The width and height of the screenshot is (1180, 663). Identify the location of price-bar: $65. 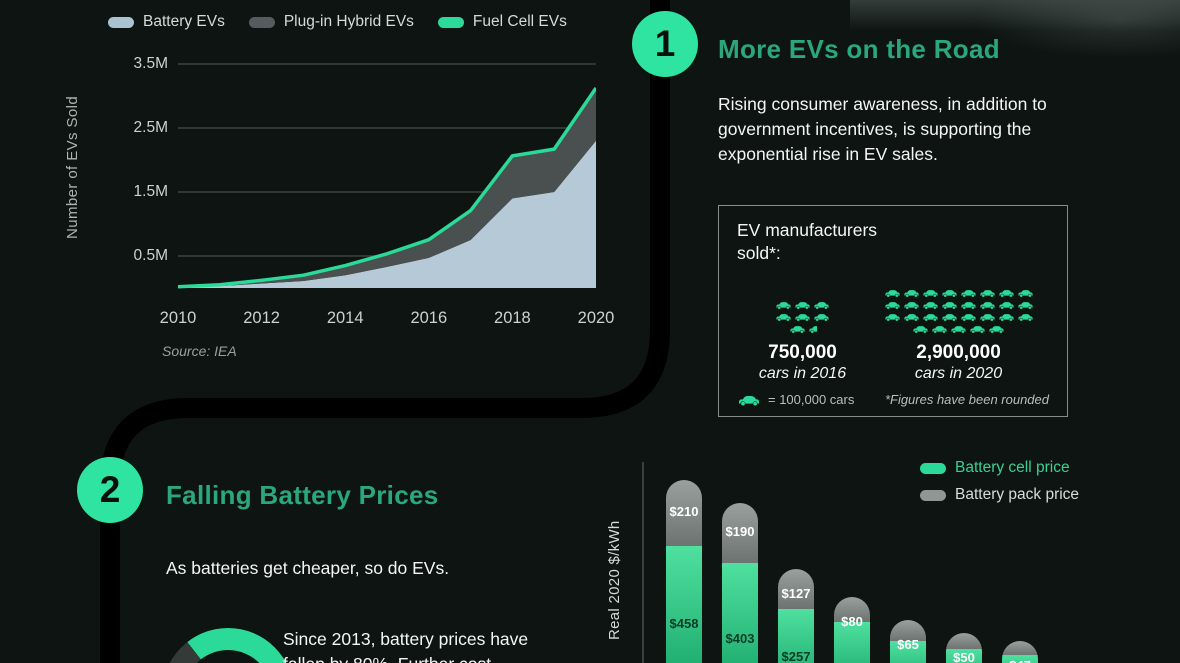
(908, 641).